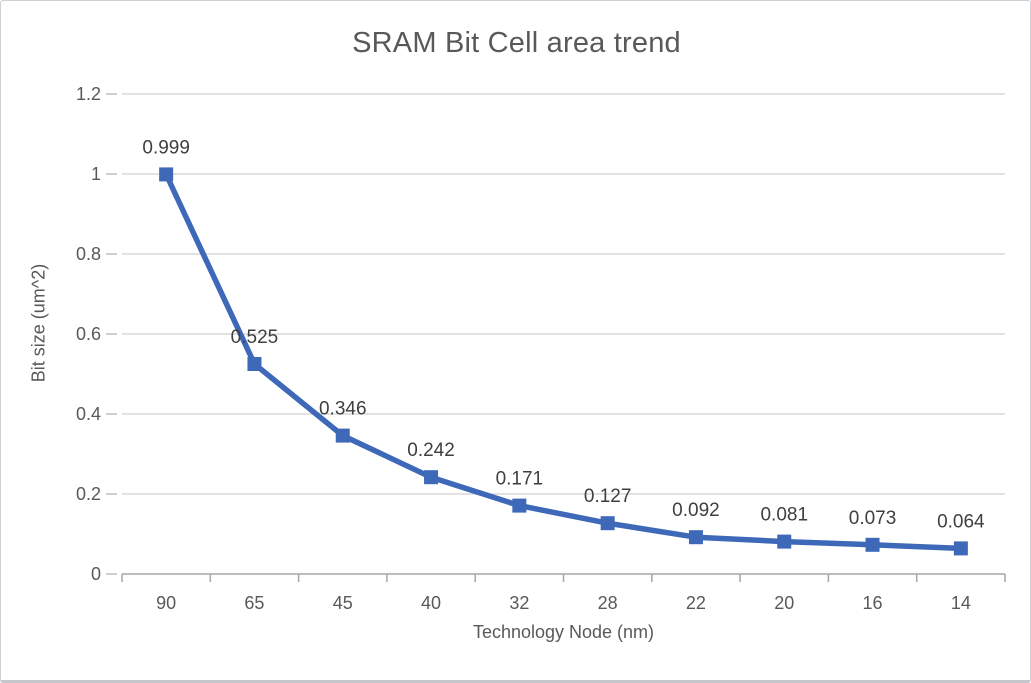  What do you see at coordinates (96, 174) in the screenshot?
I see `y-tick-label: 1` at bounding box center [96, 174].